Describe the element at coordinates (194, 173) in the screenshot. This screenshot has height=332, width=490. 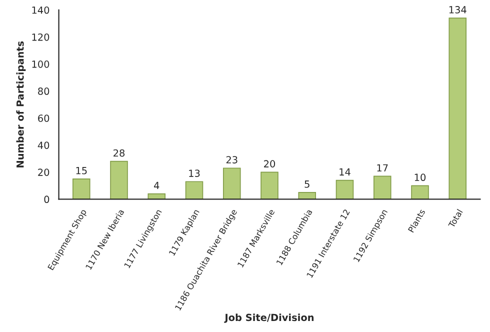
I see `data-label: 13` at that location.